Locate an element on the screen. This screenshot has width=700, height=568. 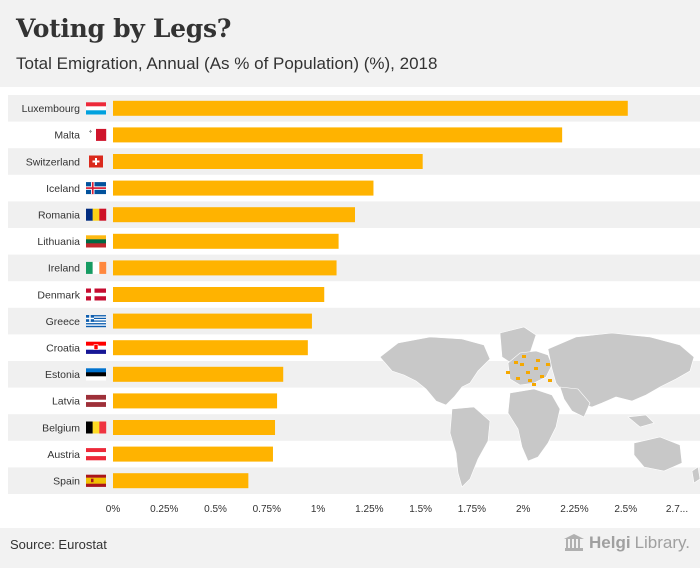
bar-switzerland is located at coordinates (268, 161).